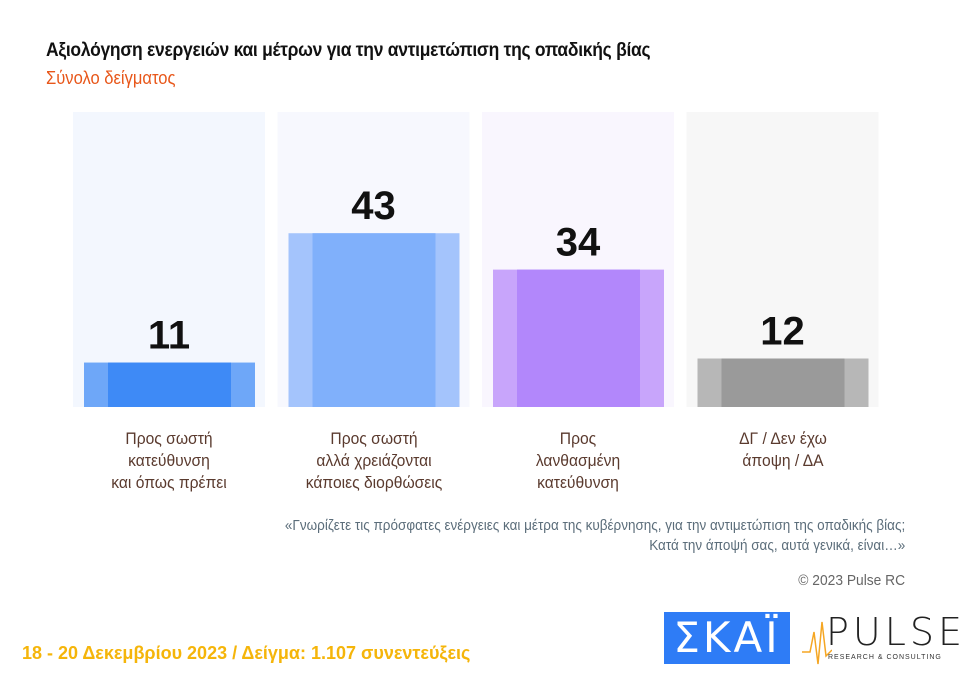 This screenshot has width=960, height=677. I want to click on category-label-line: άποψη / ΔΑ, so click(782, 460).